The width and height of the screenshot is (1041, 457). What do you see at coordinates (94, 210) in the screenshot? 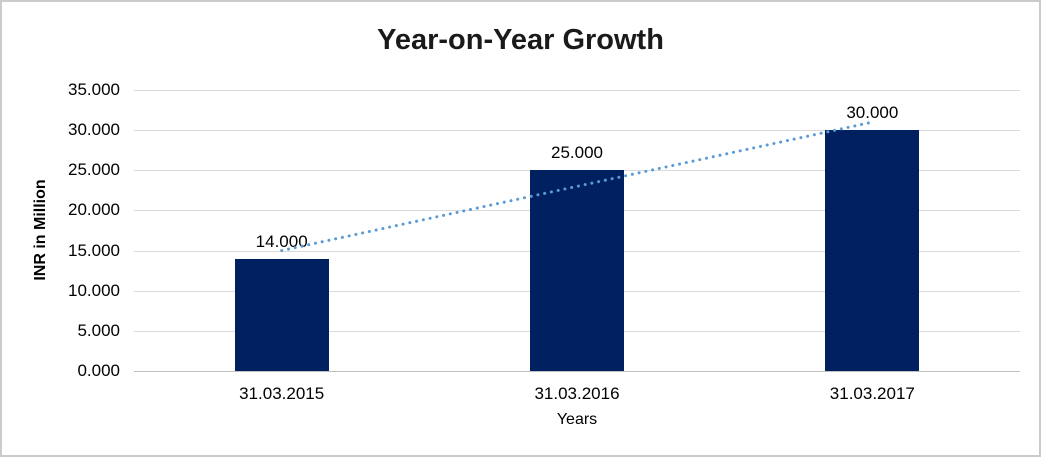
I see `y-tick-label: 20.000` at bounding box center [94, 210].